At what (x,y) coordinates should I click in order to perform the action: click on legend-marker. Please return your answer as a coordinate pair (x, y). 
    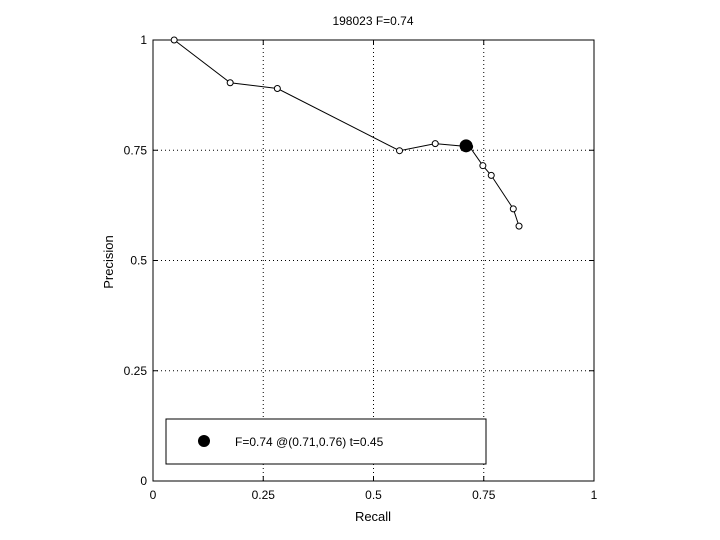
    Looking at the image, I should click on (204, 441).